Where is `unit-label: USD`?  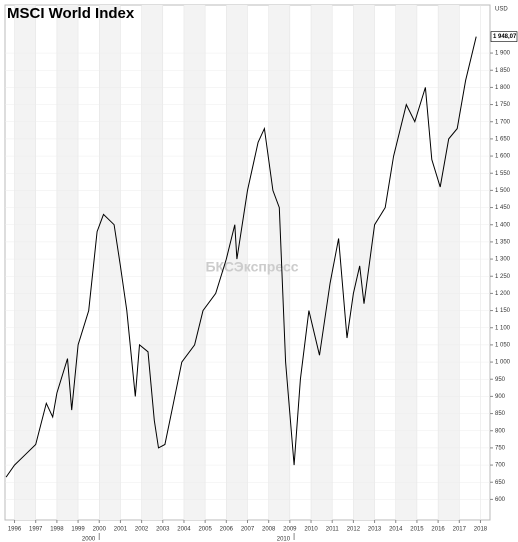 unit-label: USD is located at coordinates (501, 10).